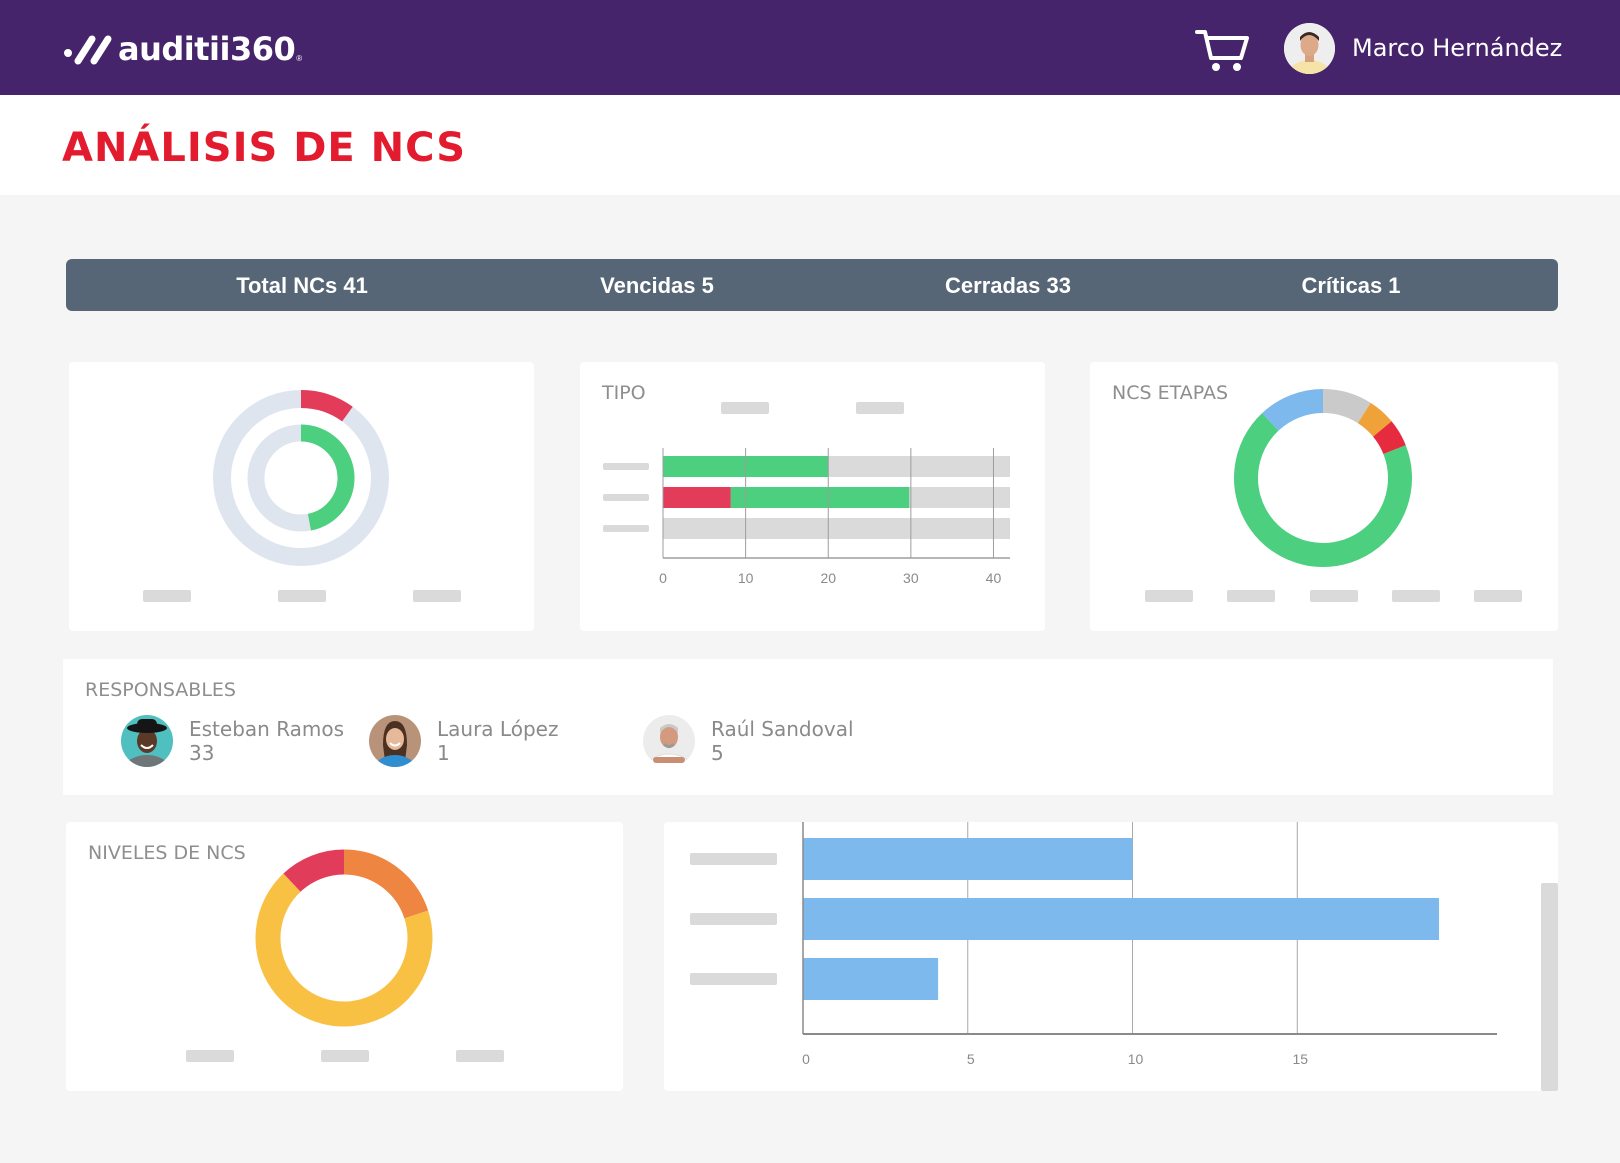 This screenshot has width=1620, height=1163. Describe the element at coordinates (302, 285) in the screenshot. I see `stat-total-ncs: Total NCs 41` at that location.